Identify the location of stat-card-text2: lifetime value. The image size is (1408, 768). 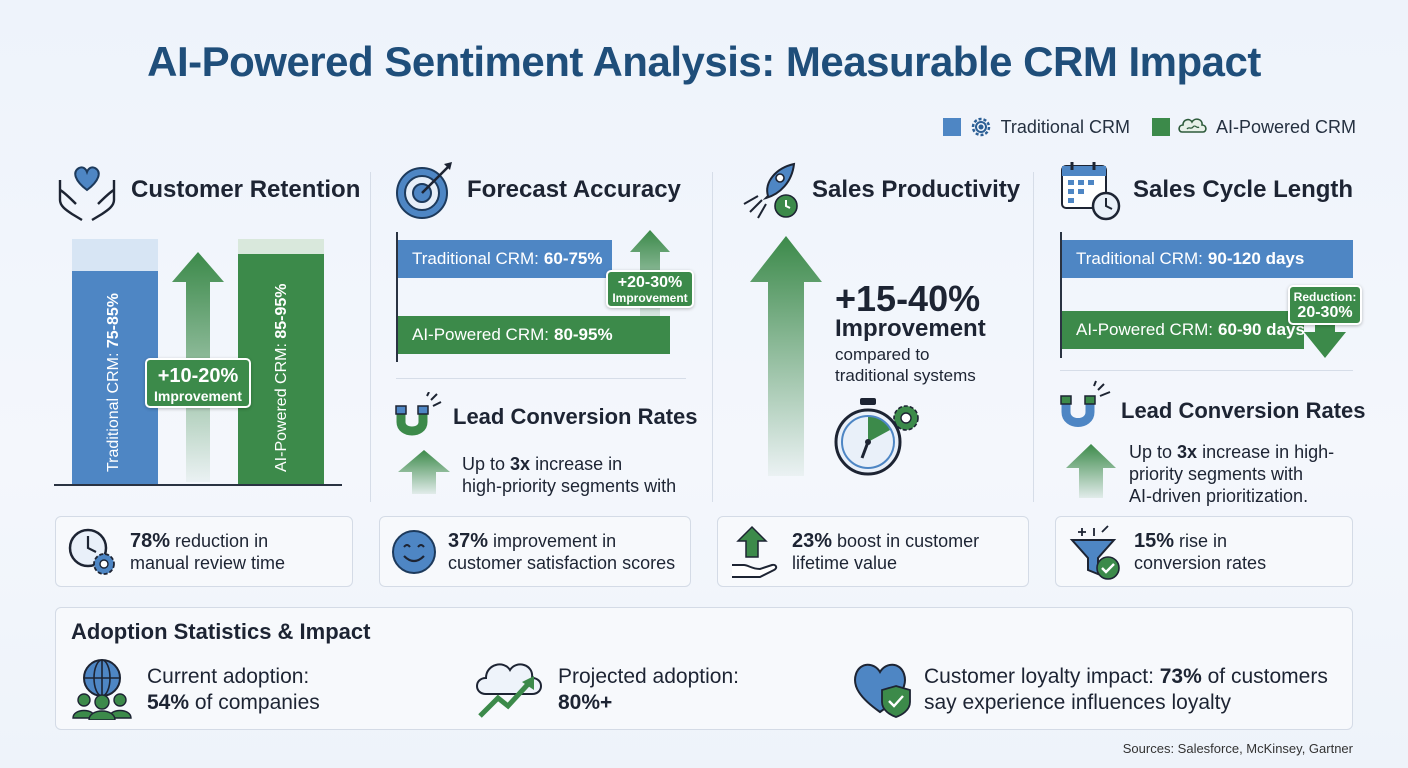
(845, 562).